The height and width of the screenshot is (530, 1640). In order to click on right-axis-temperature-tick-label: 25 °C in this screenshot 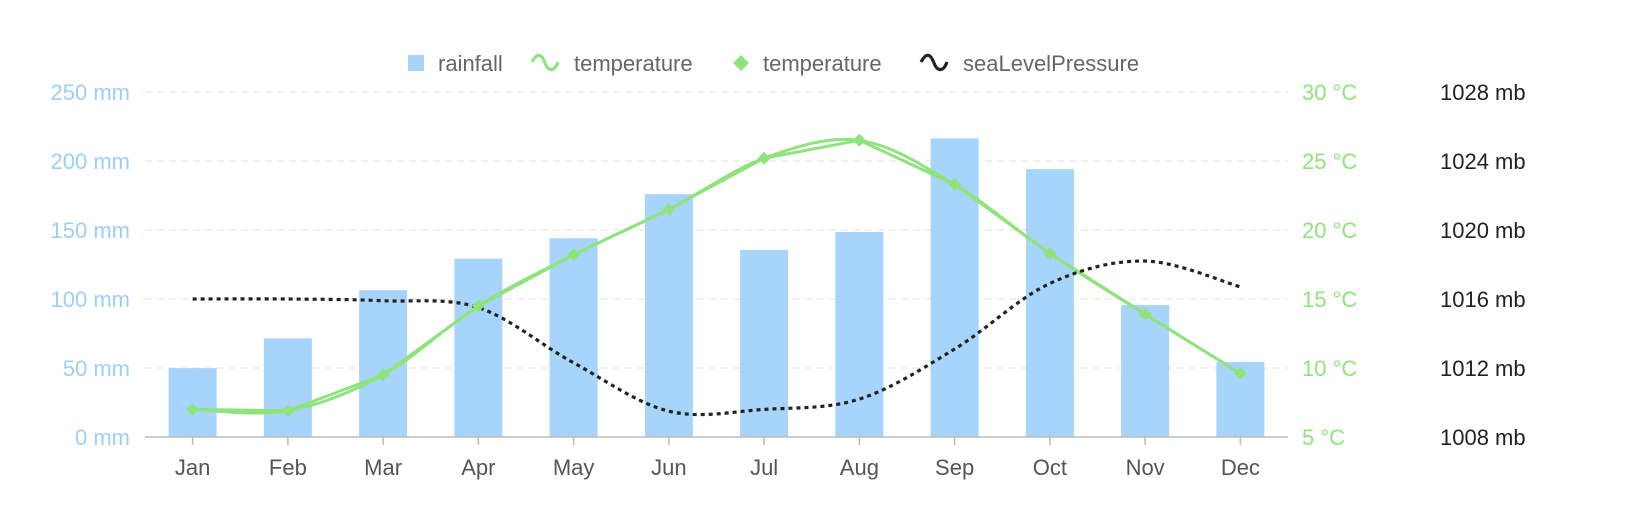, I will do `click(1329, 161)`.